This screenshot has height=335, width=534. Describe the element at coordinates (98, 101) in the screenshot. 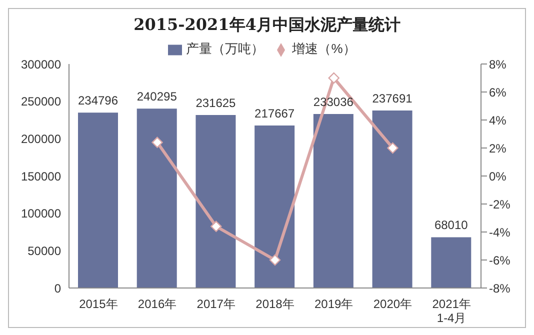

I see `data-label: 234796` at that location.